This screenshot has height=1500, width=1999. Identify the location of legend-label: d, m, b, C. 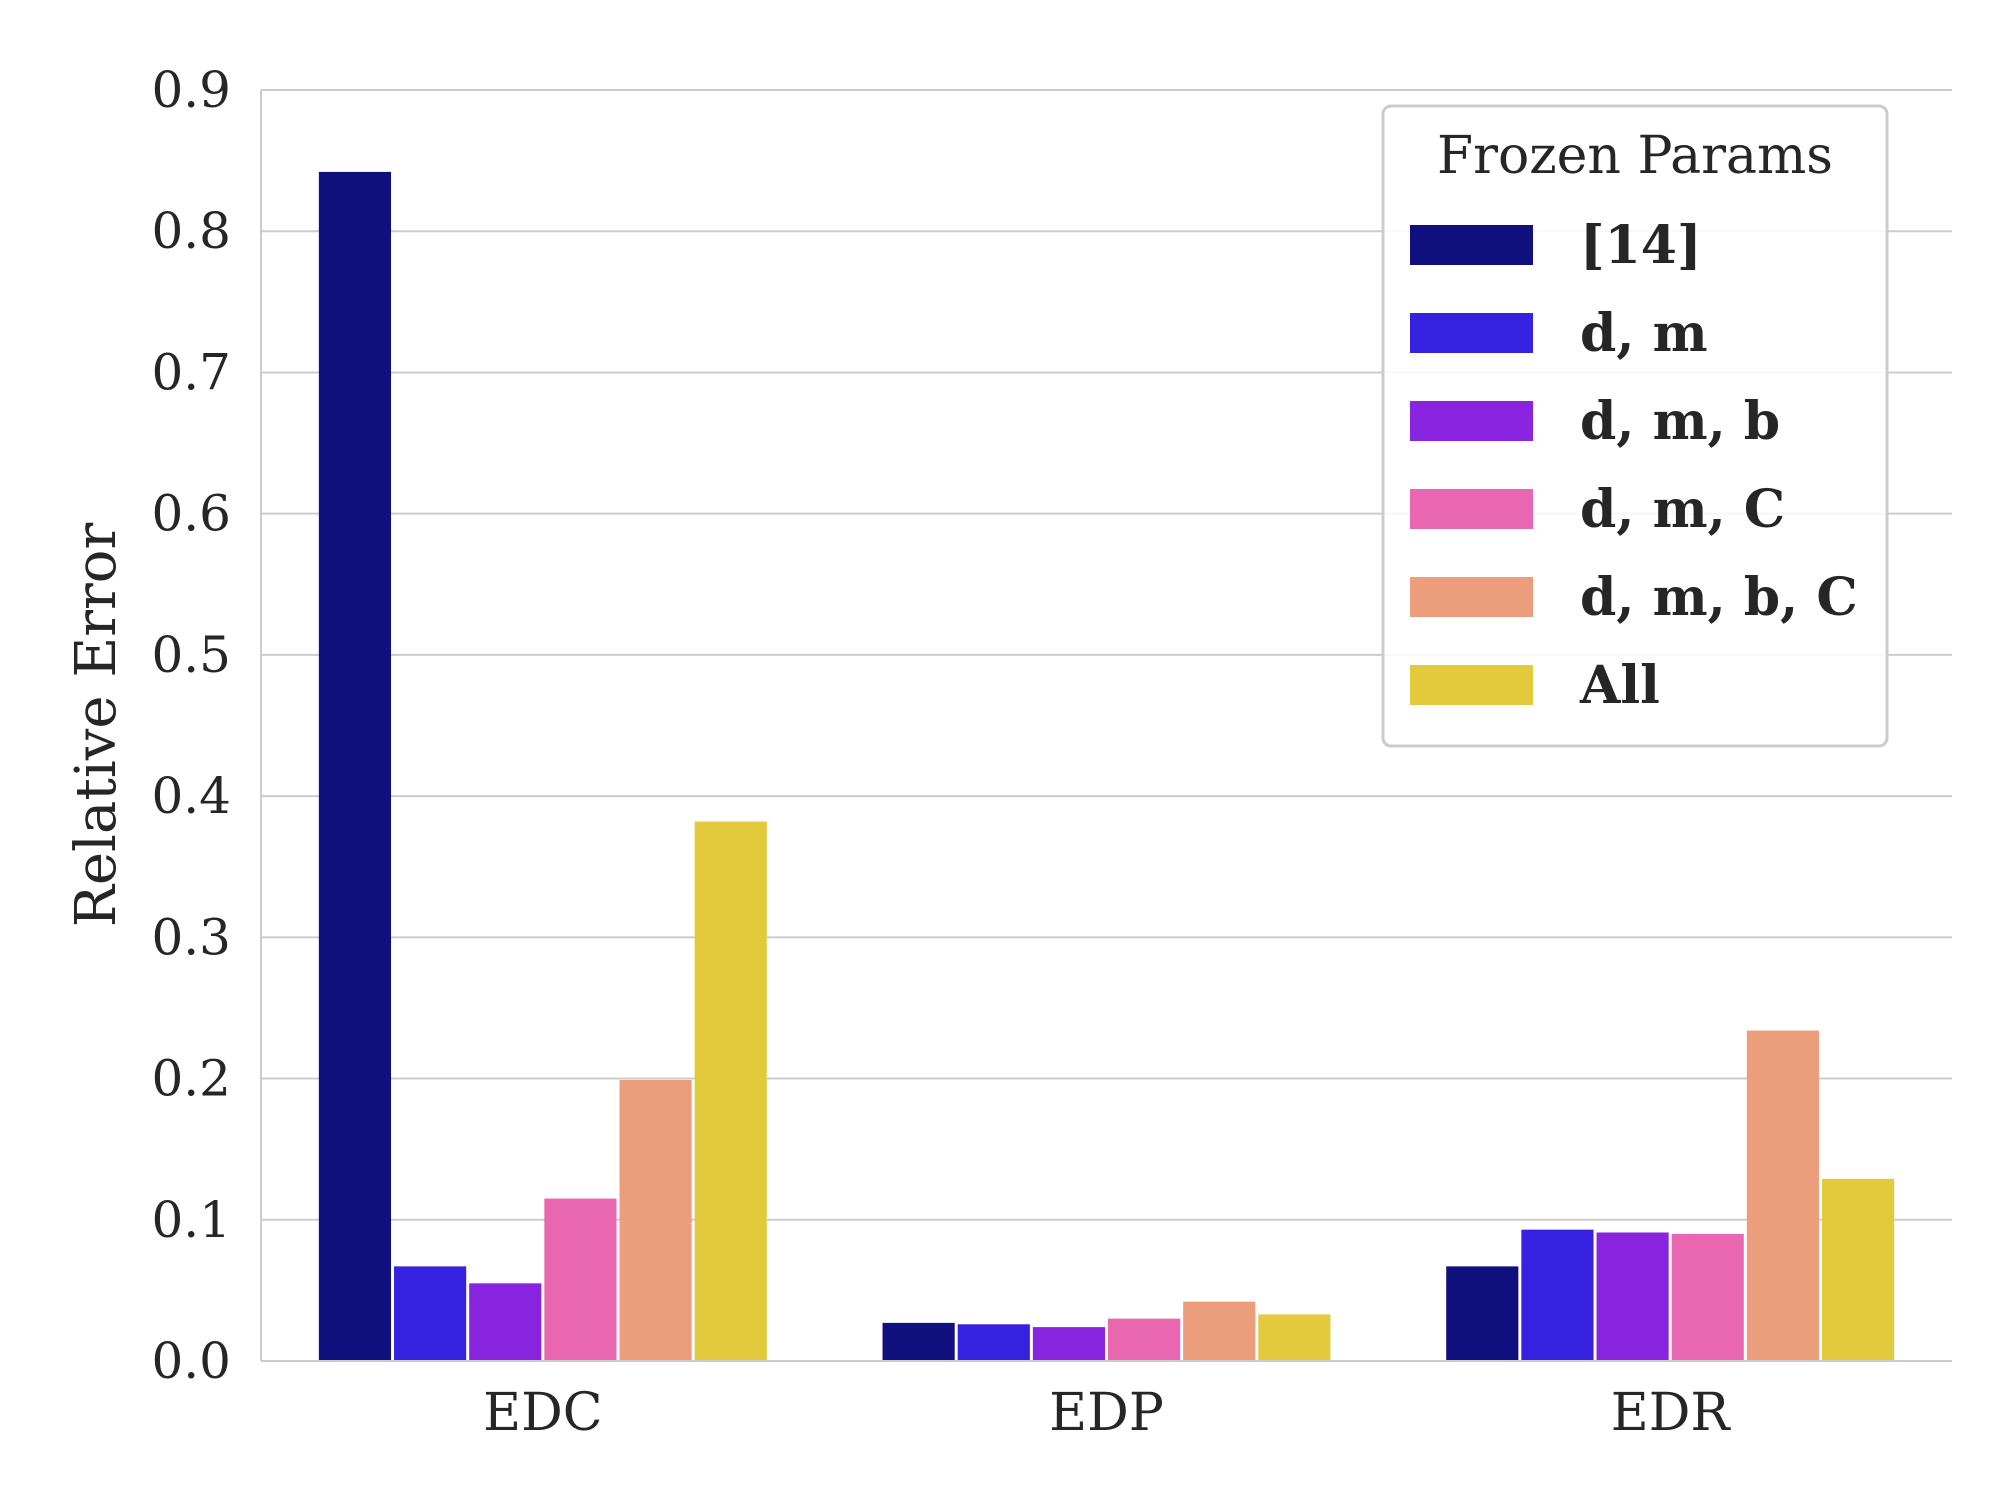
(1719, 597).